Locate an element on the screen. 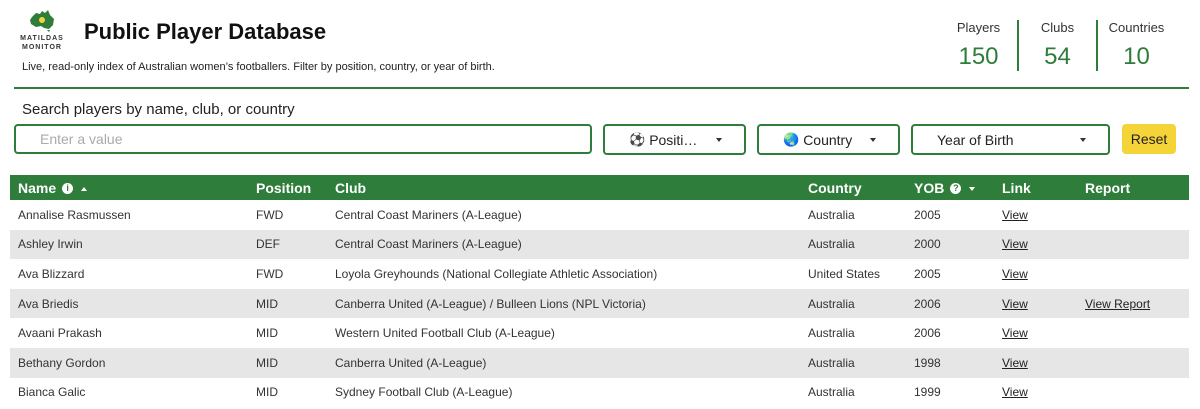  cell-report: View Report is located at coordinates (1133, 304).